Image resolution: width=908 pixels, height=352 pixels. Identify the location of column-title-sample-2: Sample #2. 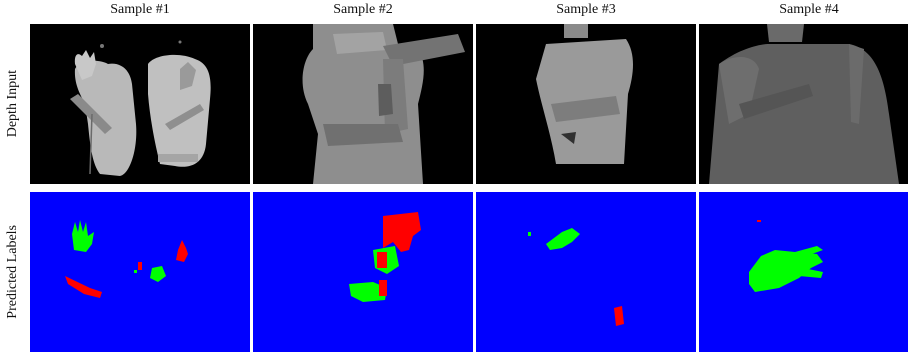
(363, 9).